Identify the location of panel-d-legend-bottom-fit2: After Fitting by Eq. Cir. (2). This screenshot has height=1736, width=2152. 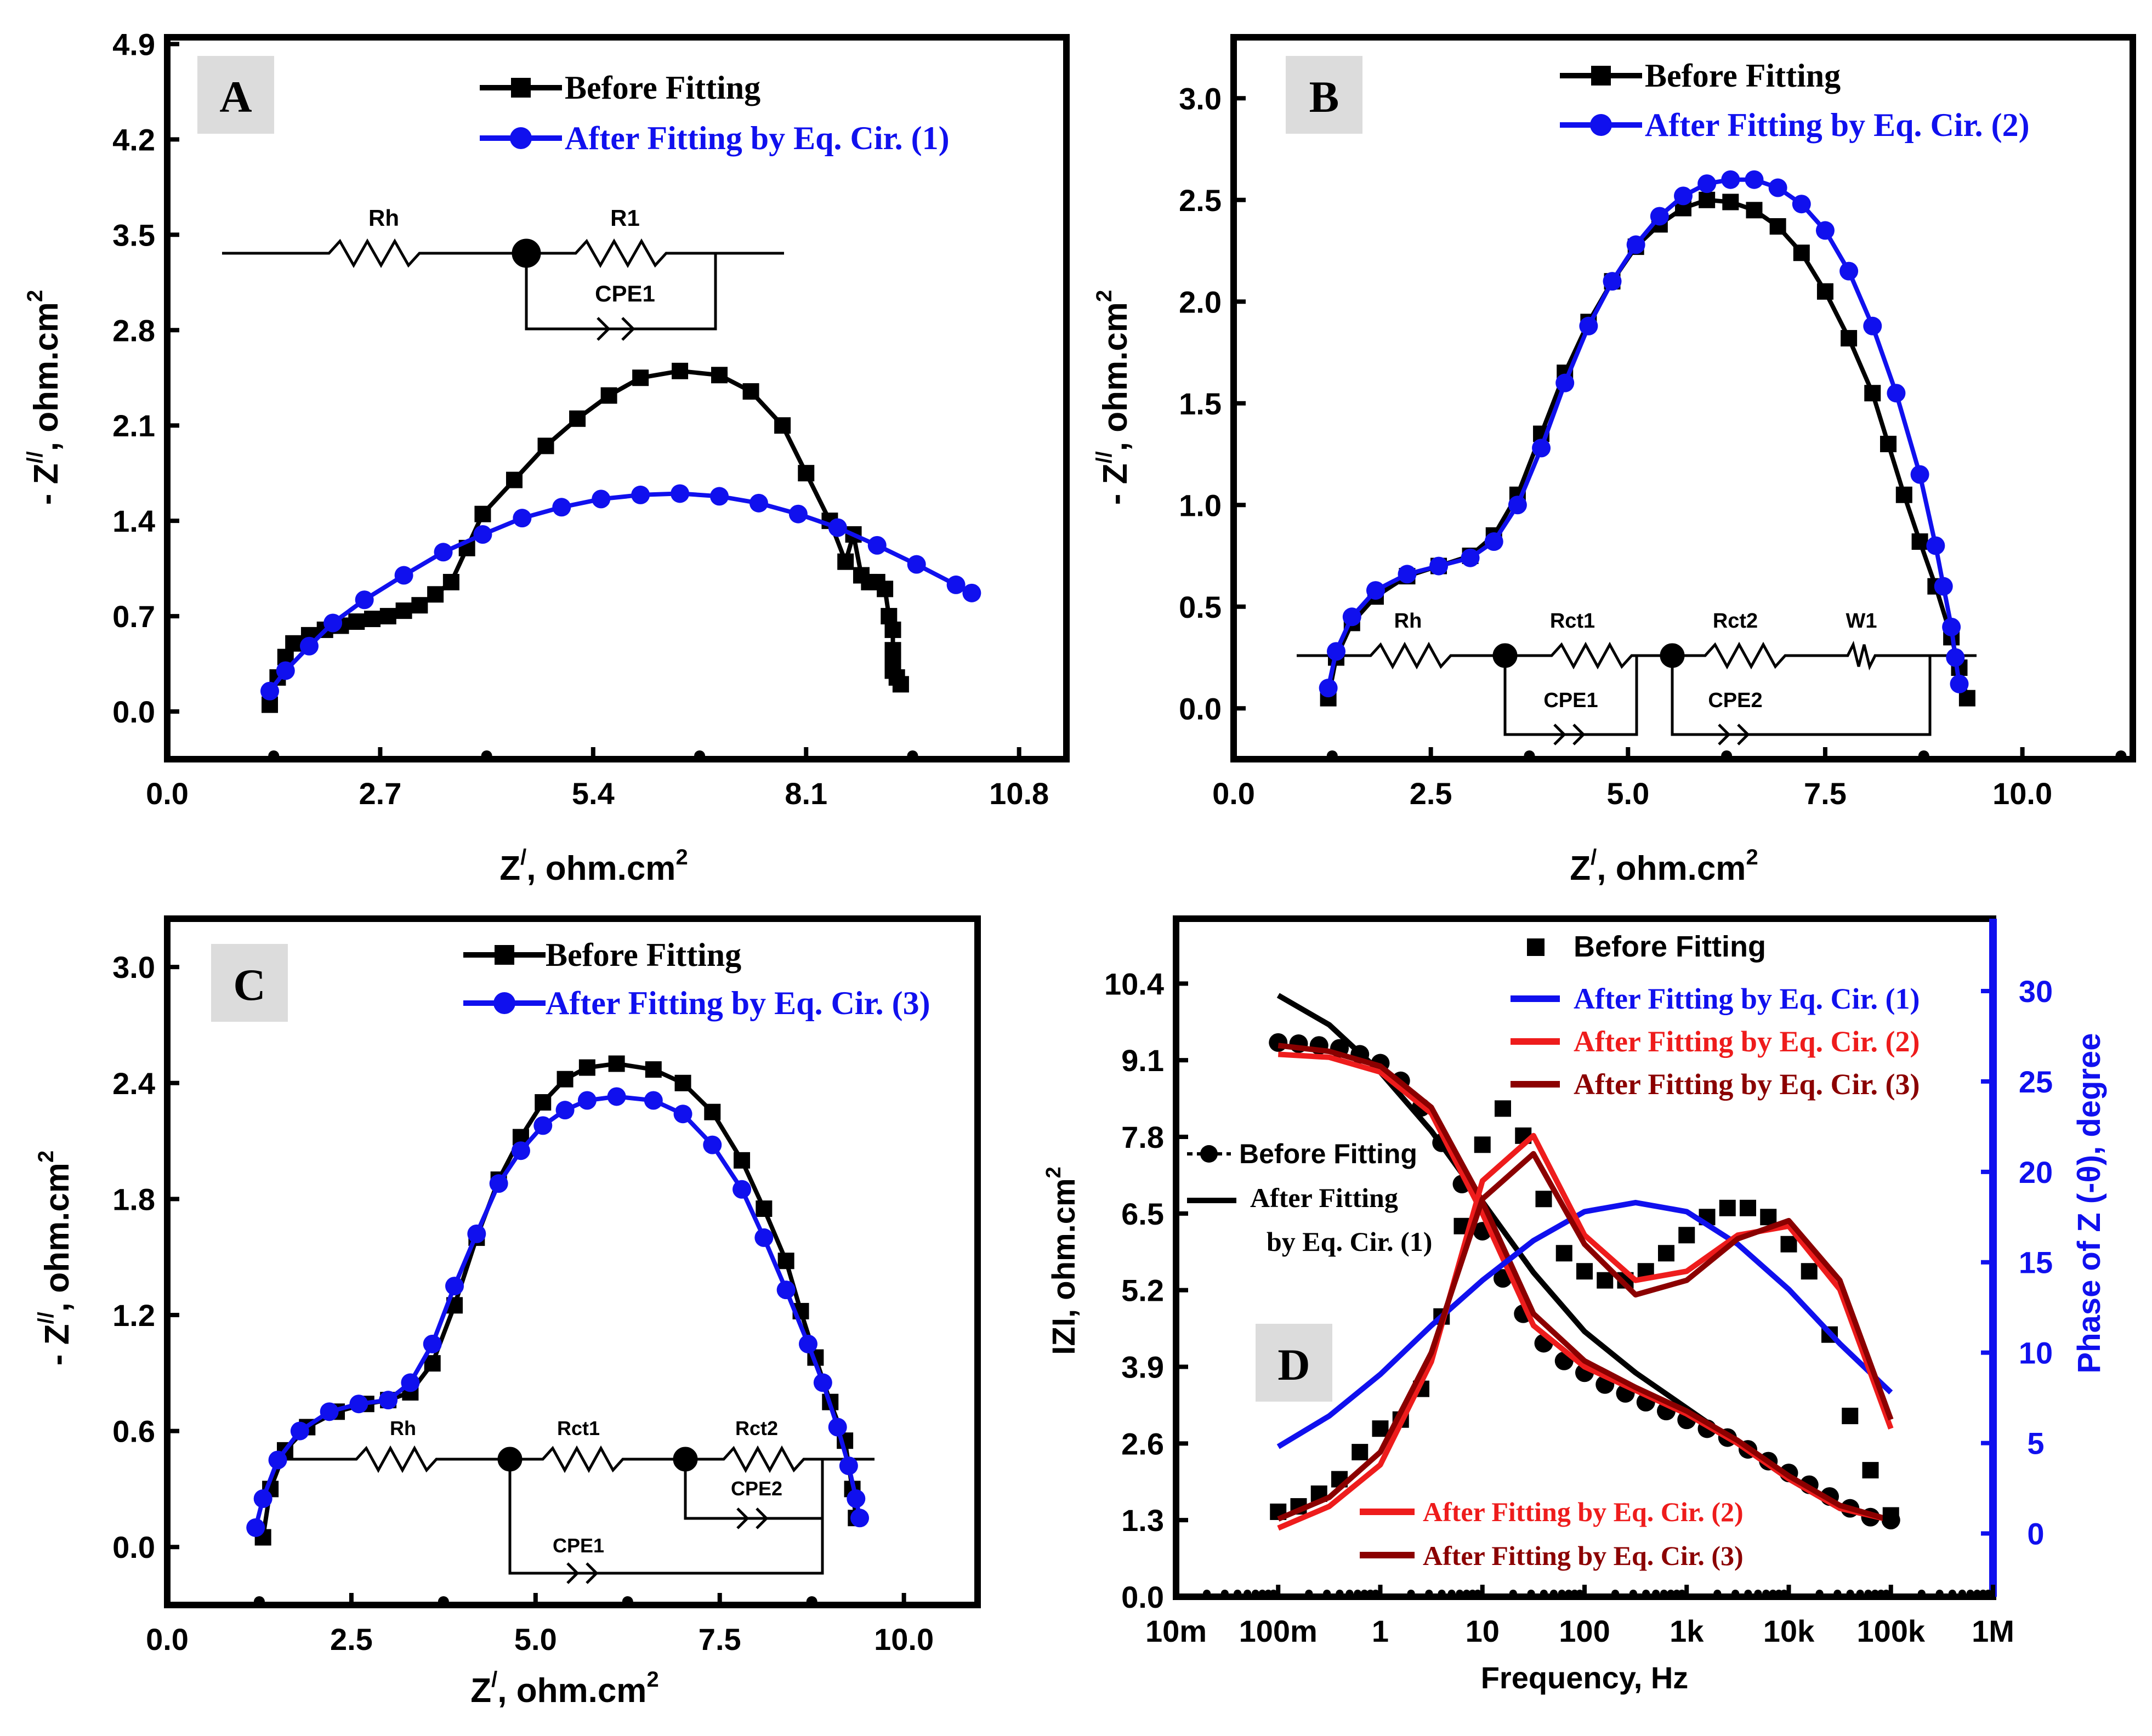
(1583, 1511).